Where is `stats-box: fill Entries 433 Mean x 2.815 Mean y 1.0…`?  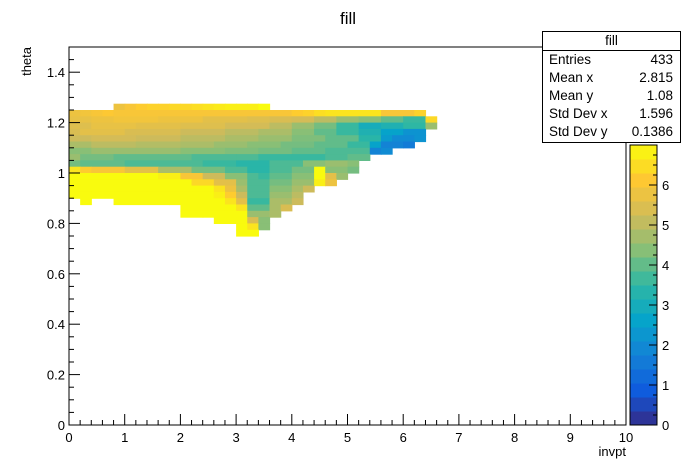 stats-box: fill Entries 433 Mean x 2.815 Mean y 1.0… is located at coordinates (611, 87).